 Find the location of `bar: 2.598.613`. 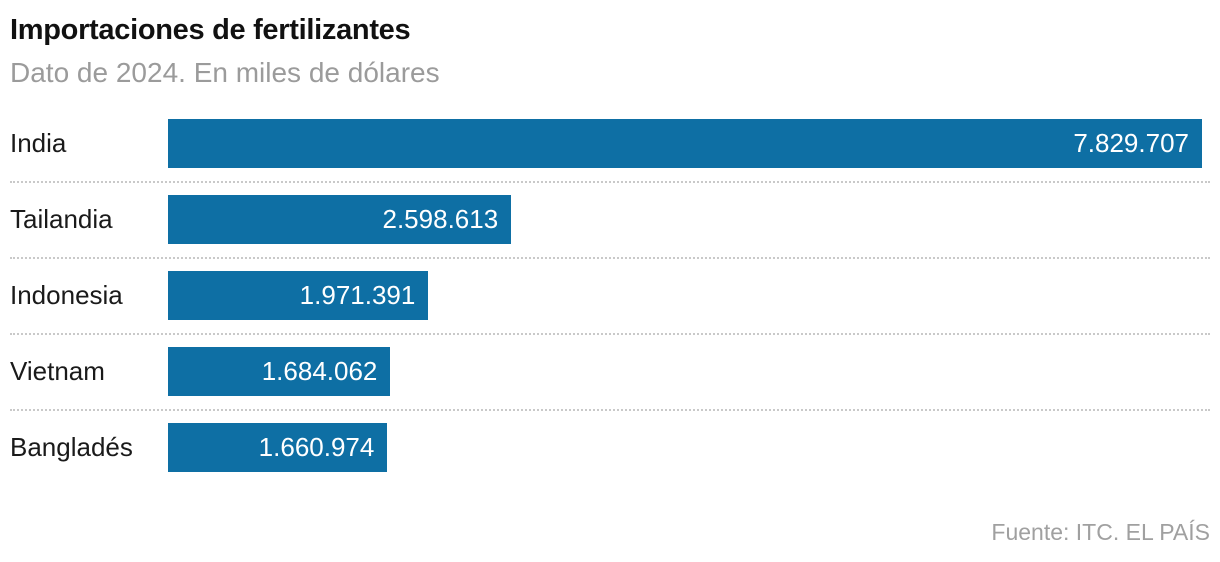

bar: 2.598.613 is located at coordinates (340, 220).